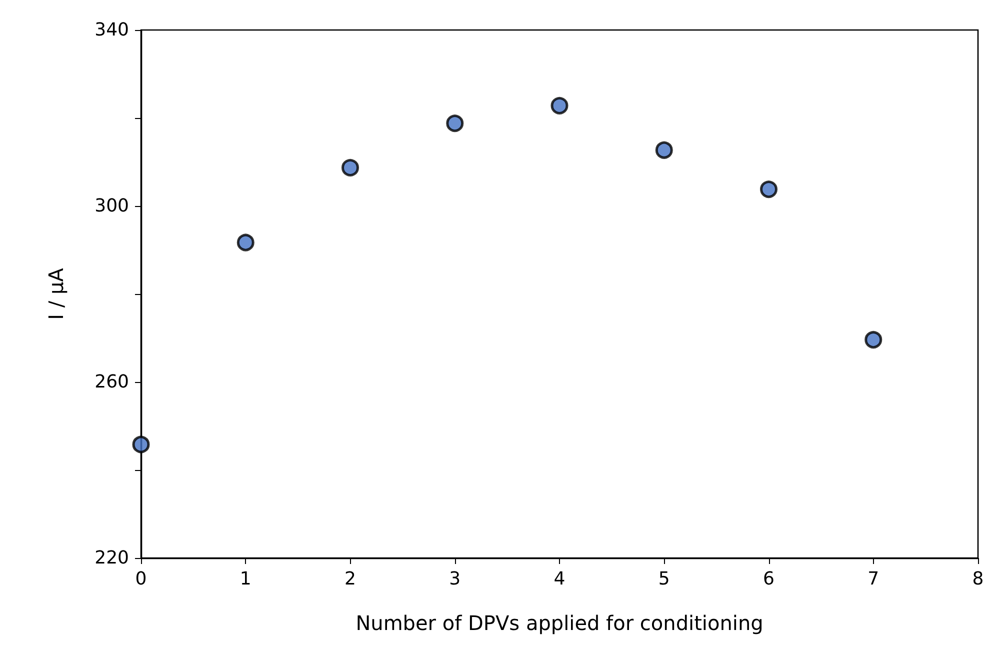  Describe the element at coordinates (246, 579) in the screenshot. I see `x-tick-label: 1` at that location.